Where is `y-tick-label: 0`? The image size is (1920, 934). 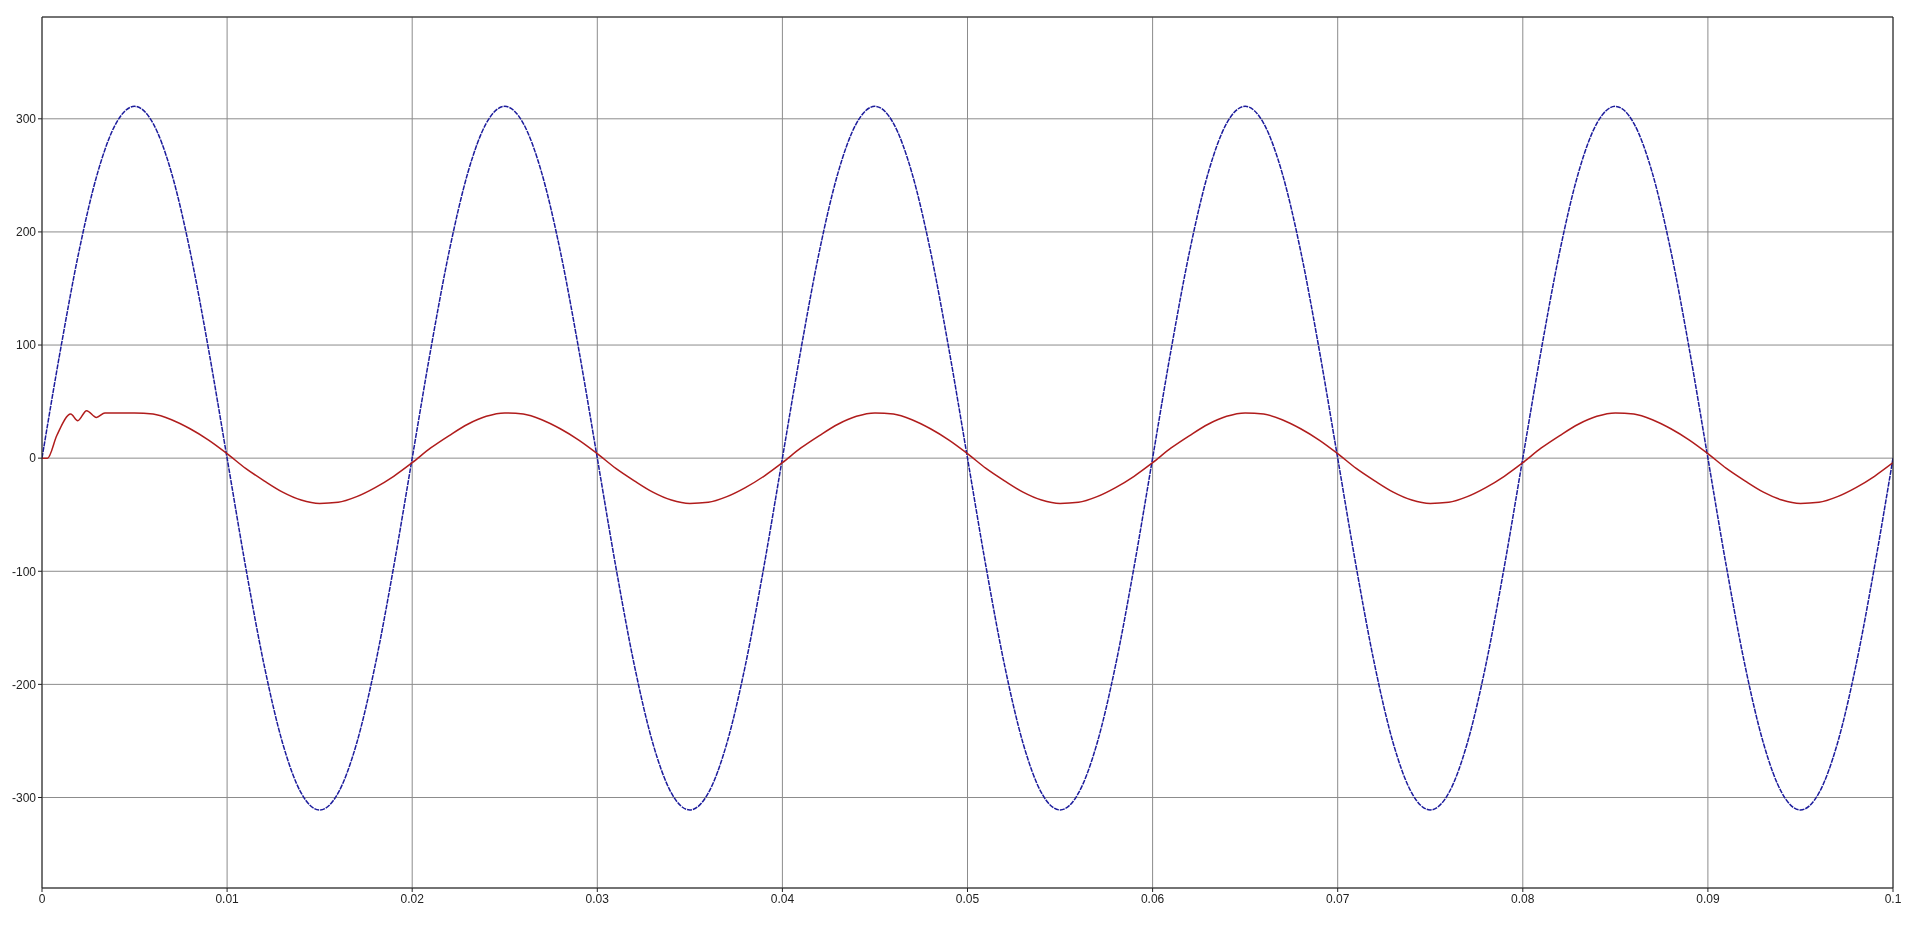 y-tick-label: 0 is located at coordinates (33, 458).